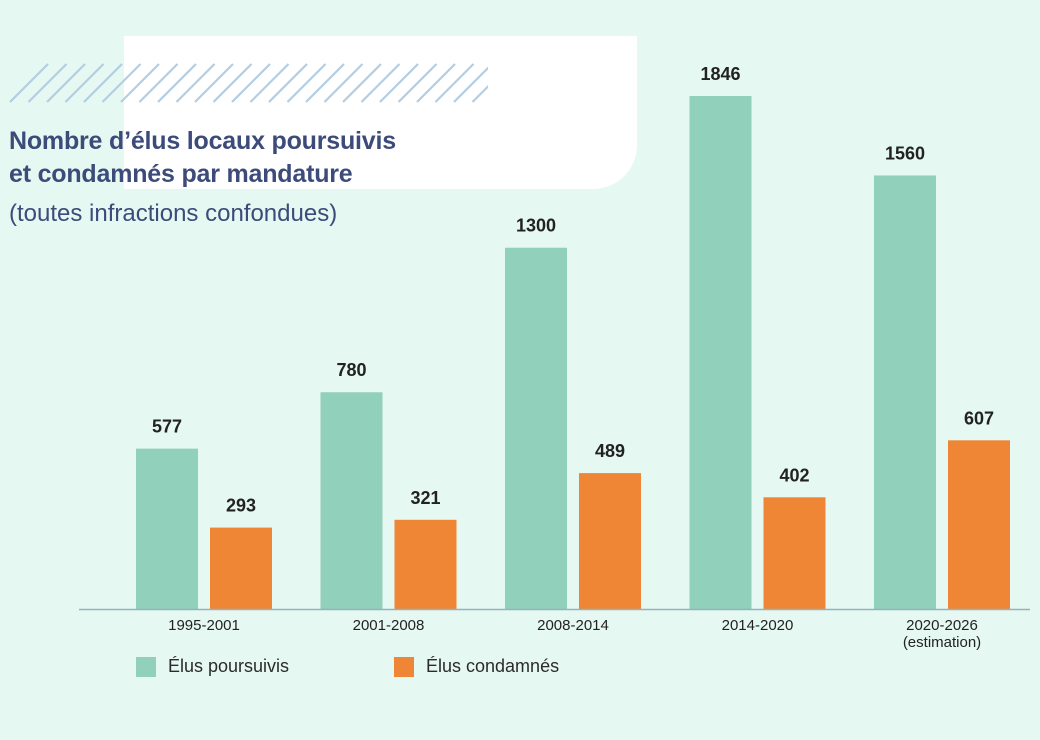  Describe the element at coordinates (389, 625) in the screenshot. I see `x-tick-label: 2001-2008` at that location.